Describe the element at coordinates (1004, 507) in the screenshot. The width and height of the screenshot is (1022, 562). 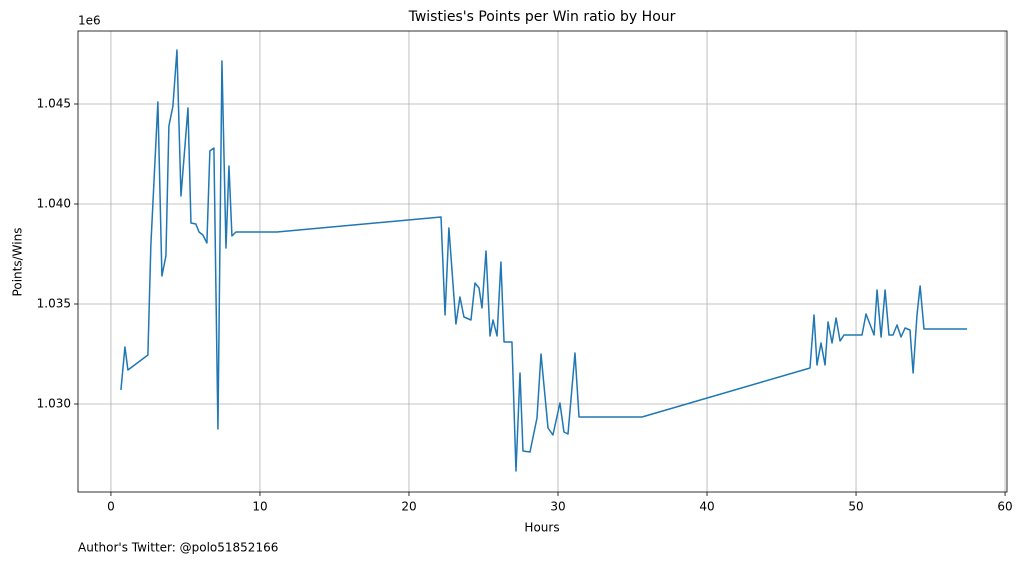
I see `x-tick-label: 60` at that location.